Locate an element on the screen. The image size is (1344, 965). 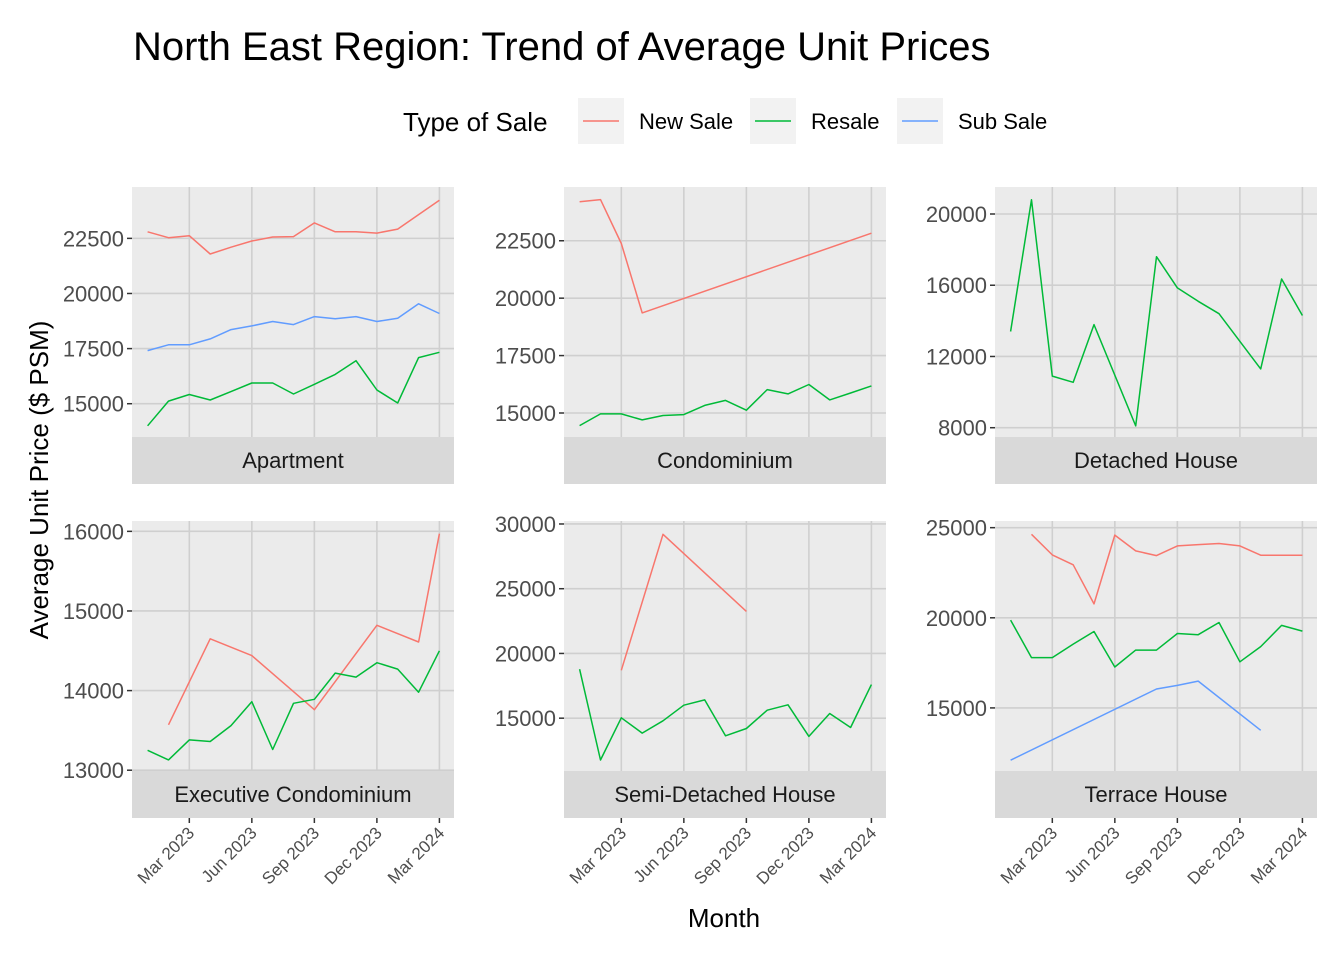
legend: Type of Sale New Sale Resale Sub Sale is located at coordinates (725, 121).